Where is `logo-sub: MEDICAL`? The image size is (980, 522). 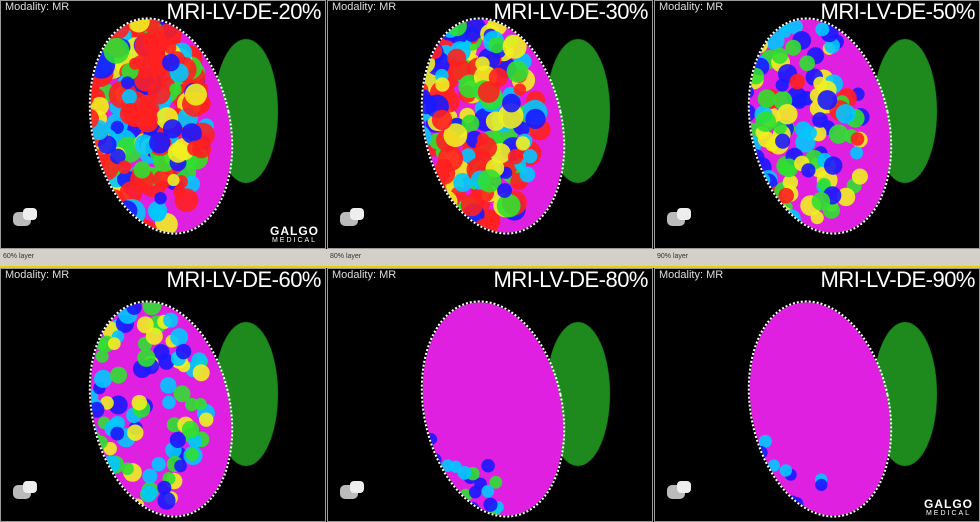 logo-sub: MEDICAL is located at coordinates (948, 513).